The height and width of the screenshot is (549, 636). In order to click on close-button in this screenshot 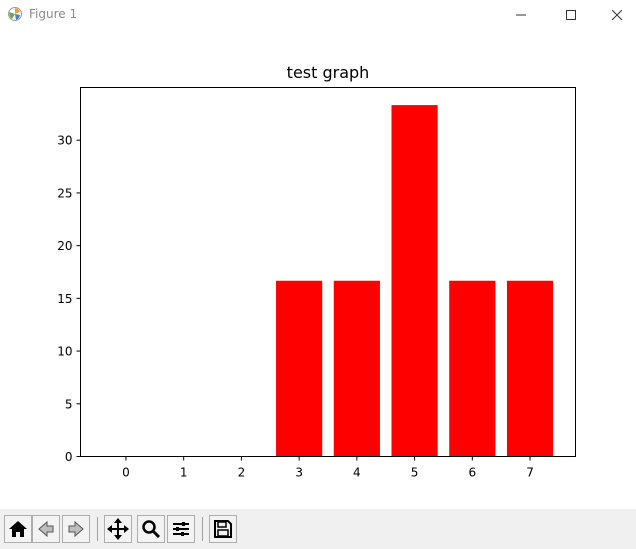, I will do `click(615, 15)`.